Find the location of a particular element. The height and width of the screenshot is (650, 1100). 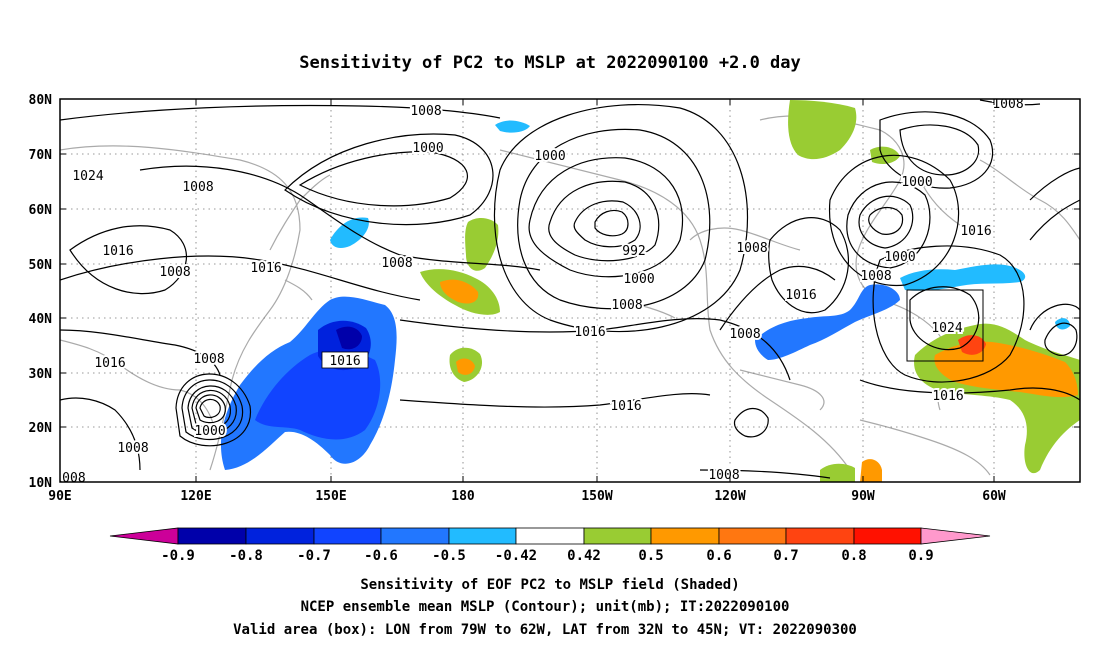

lat-tick-label: 20N is located at coordinates (41, 428).